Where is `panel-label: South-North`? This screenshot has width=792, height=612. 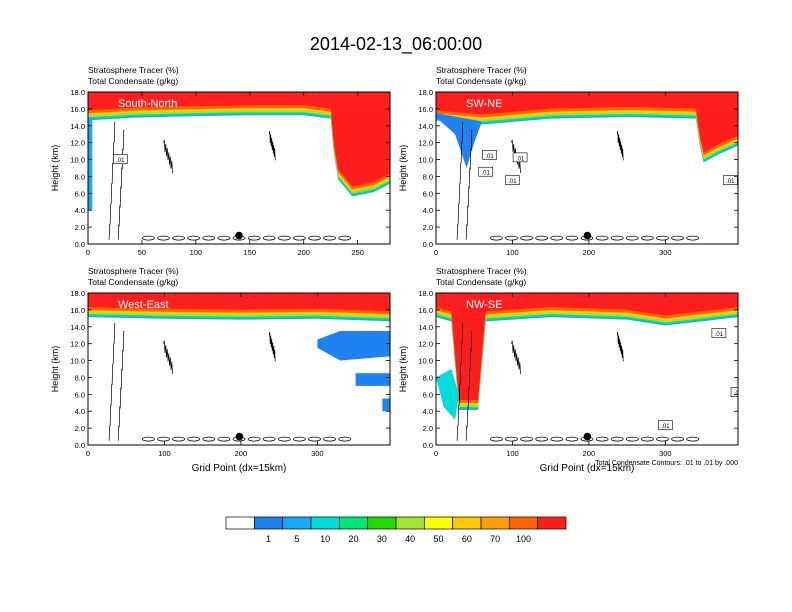 panel-label: South-North is located at coordinates (147, 104).